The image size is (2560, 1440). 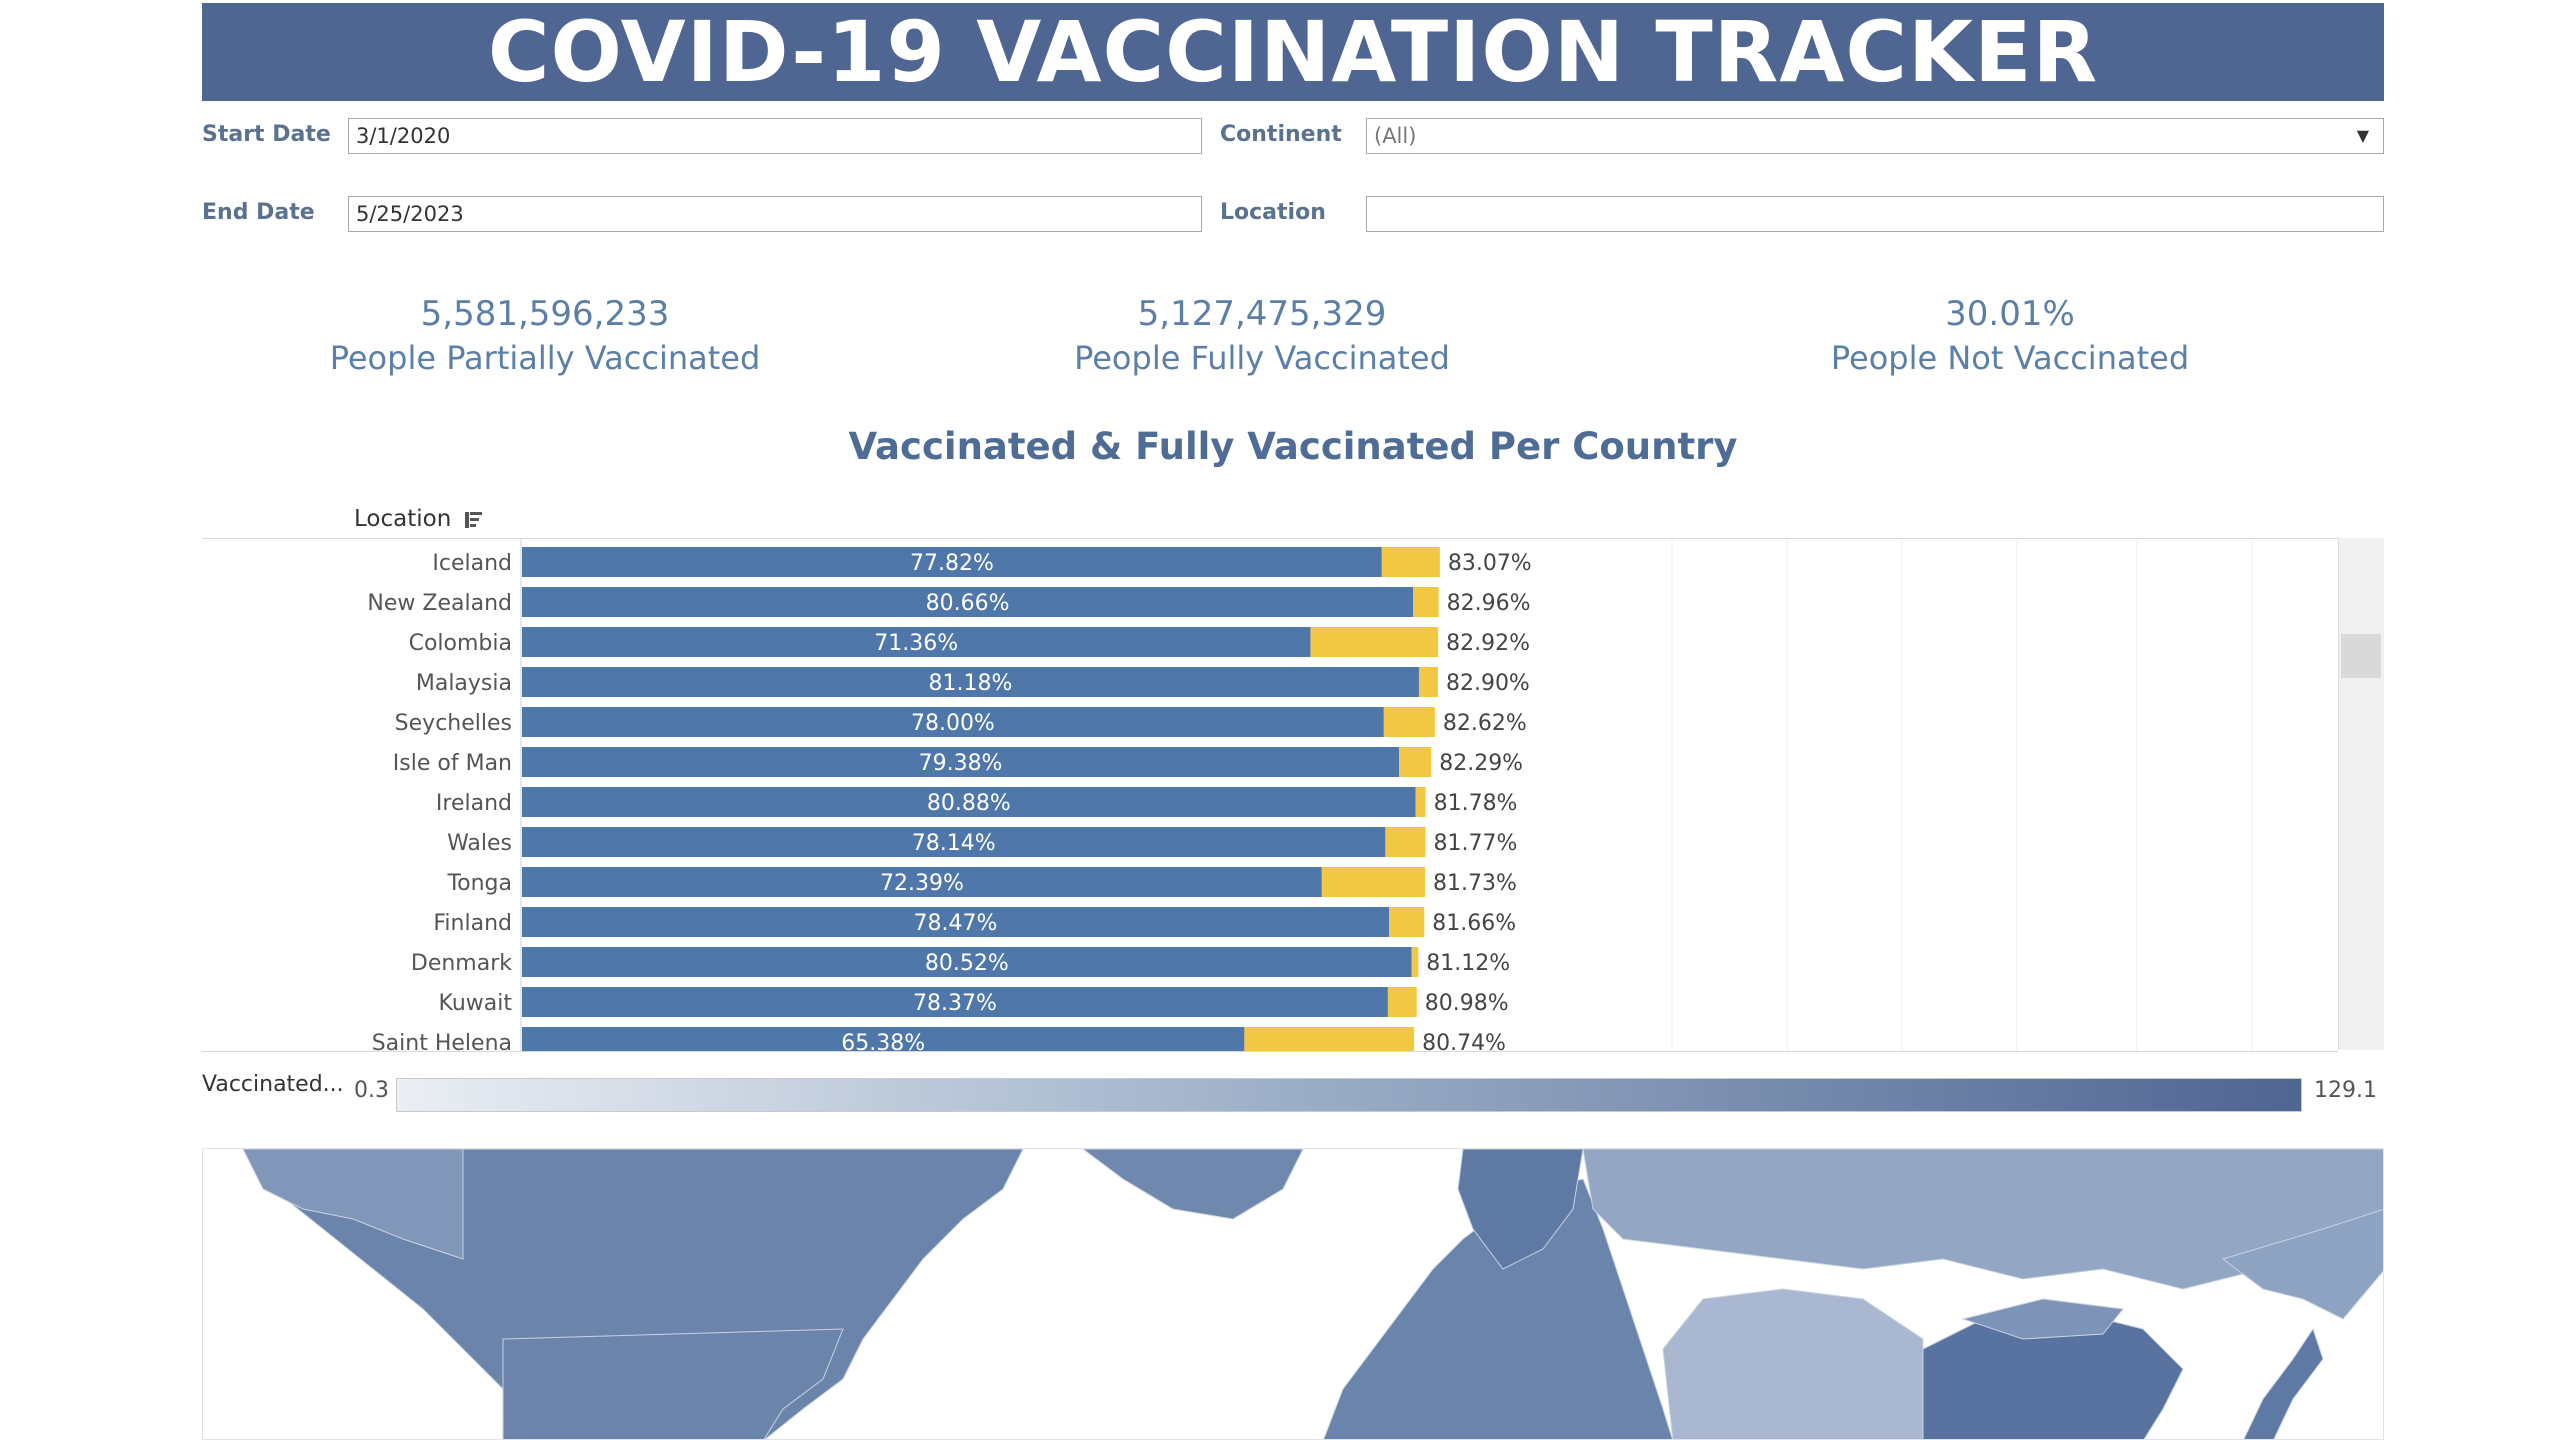 What do you see at coordinates (1475, 843) in the screenshot?
I see `total-vaccinated-label: 81.77%` at bounding box center [1475, 843].